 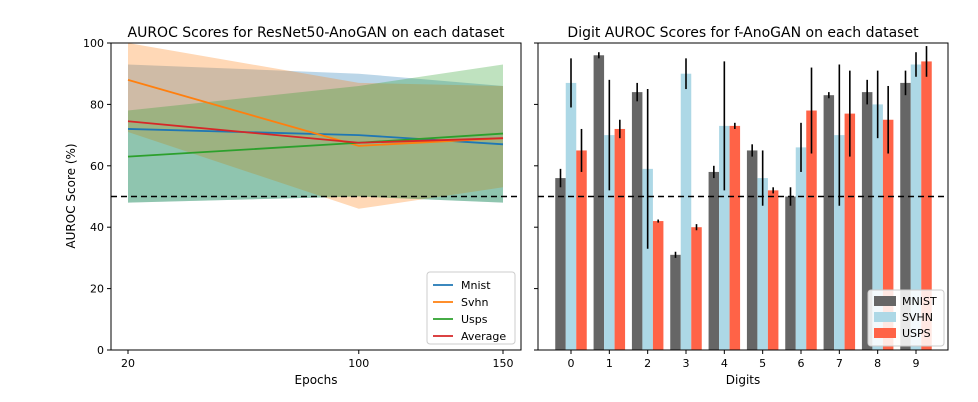 What do you see at coordinates (97, 166) in the screenshot?
I see `y-tick-label: 60` at bounding box center [97, 166].